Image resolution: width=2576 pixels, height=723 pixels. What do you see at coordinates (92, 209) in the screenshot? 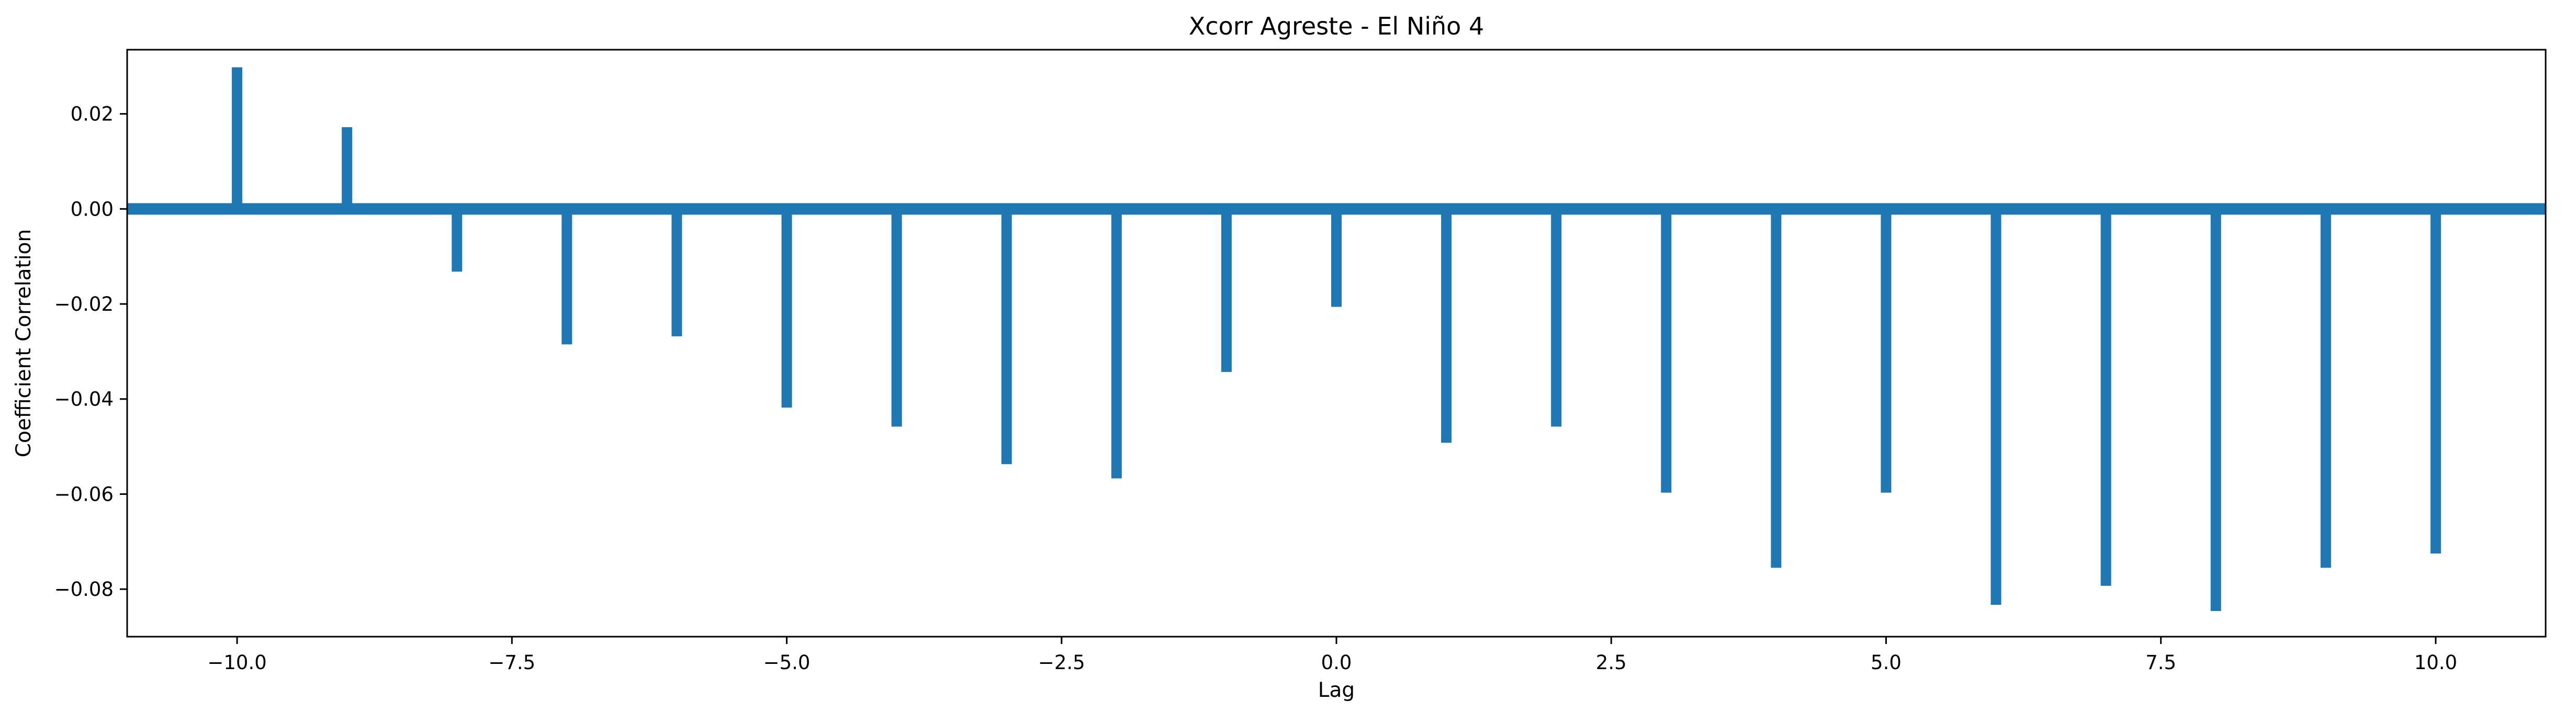
I see `y-tick-label: 0.00` at bounding box center [92, 209].